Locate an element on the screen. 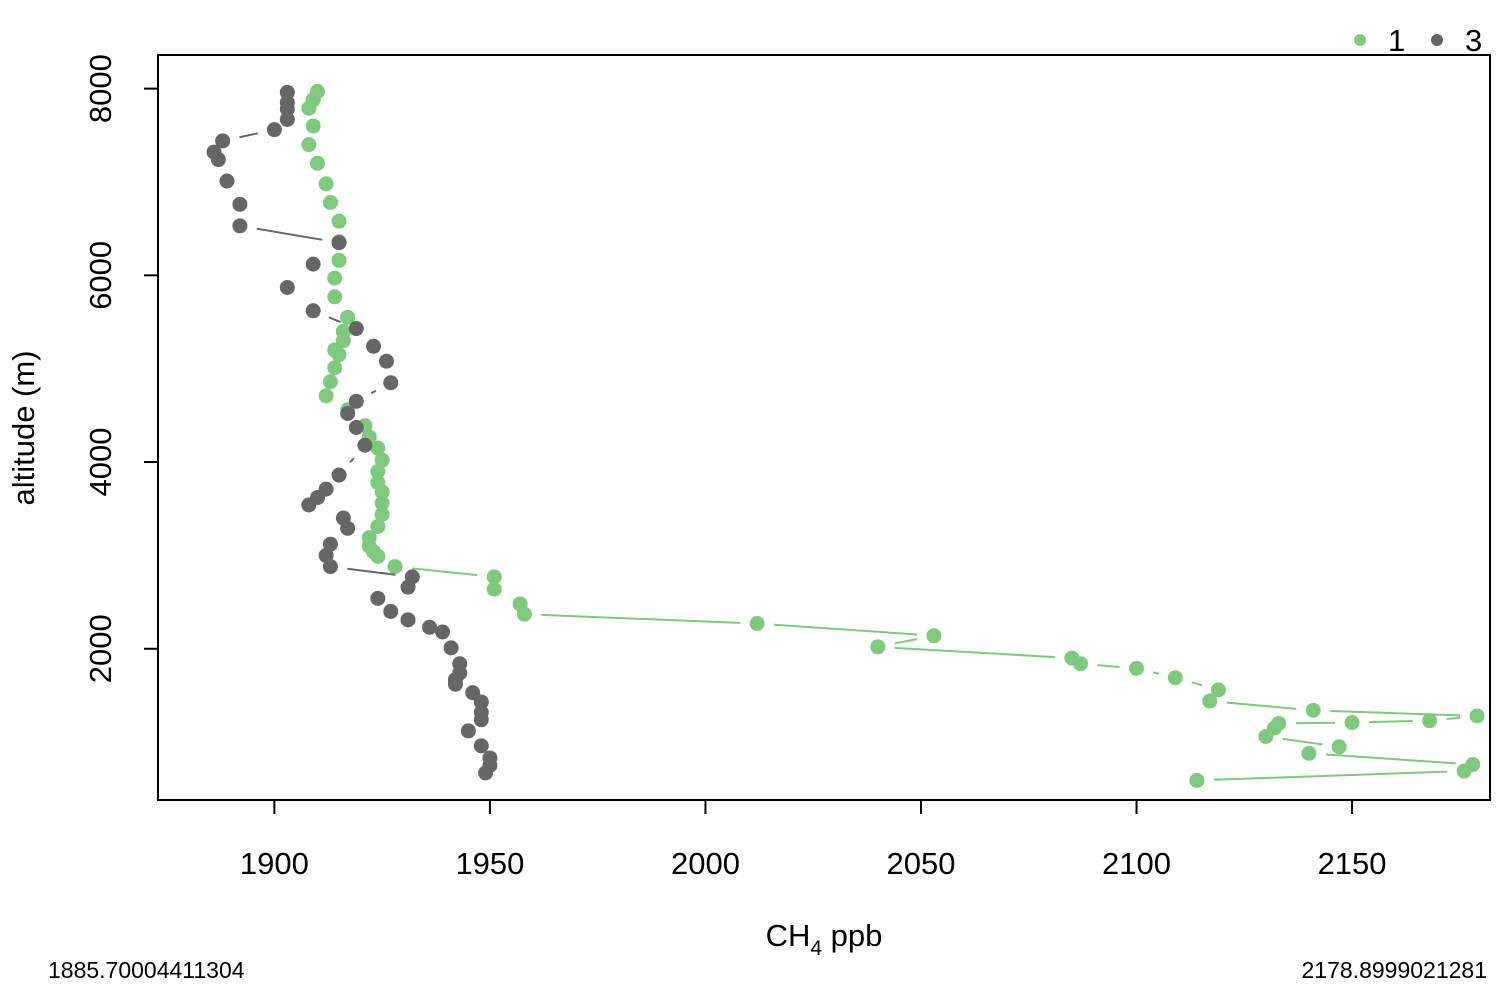 This screenshot has width=1500, height=1000. y-tick-label: 6000 is located at coordinates (100, 275).